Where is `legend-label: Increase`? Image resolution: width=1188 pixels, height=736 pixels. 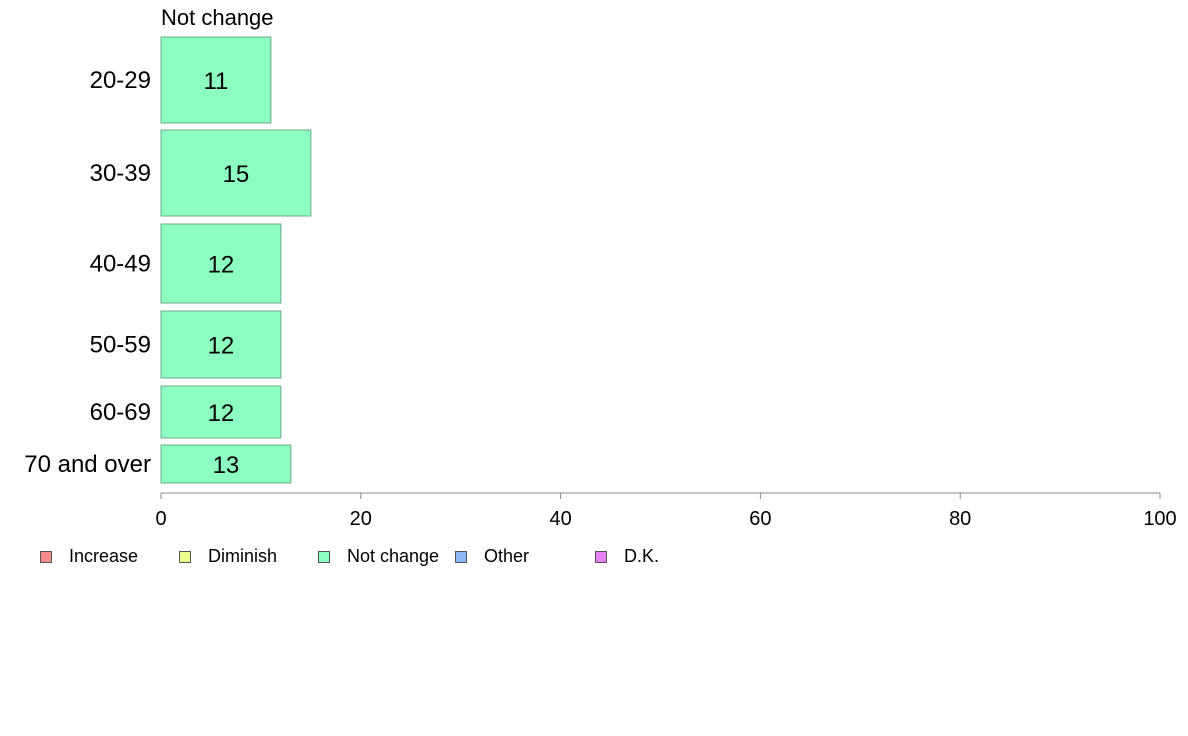 legend-label: Increase is located at coordinates (104, 556).